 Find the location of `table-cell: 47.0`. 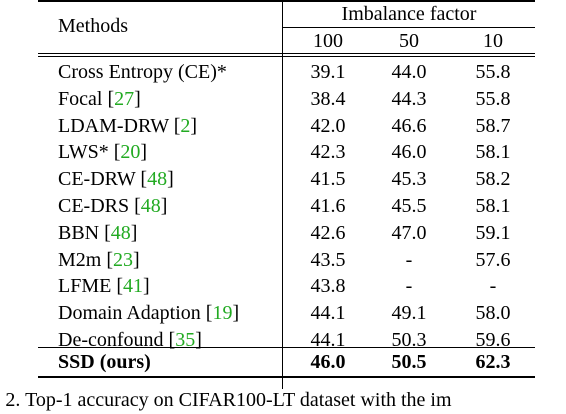

table-cell: 47.0 is located at coordinates (409, 232).